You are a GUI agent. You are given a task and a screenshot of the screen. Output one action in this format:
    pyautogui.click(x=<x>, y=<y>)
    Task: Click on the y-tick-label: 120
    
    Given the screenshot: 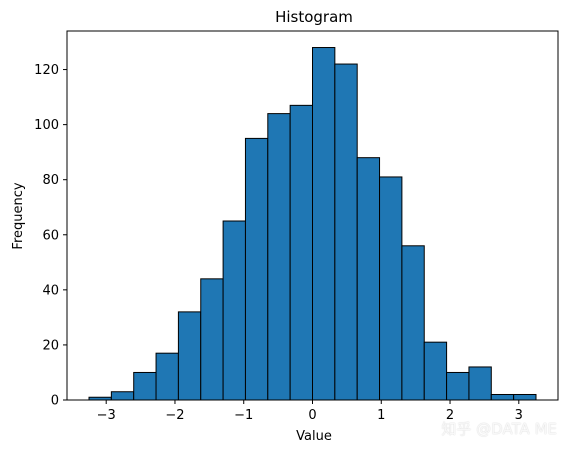 What is the action you would take?
    pyautogui.click(x=46, y=70)
    